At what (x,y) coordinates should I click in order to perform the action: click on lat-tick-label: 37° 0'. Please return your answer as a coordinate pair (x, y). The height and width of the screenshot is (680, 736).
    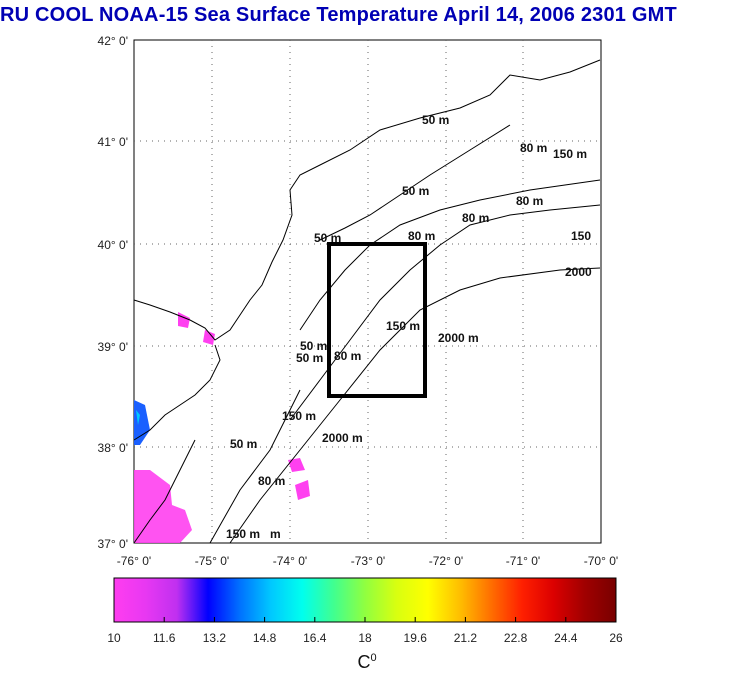
    Looking at the image, I should click on (113, 544).